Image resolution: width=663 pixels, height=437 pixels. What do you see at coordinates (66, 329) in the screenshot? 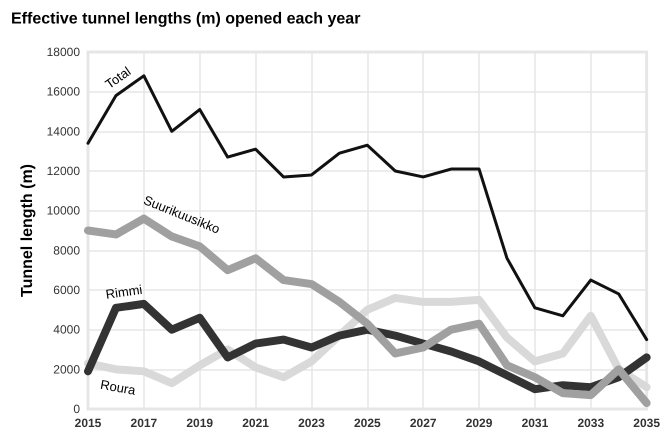
I see `y-tick-label: 4000` at bounding box center [66, 329].